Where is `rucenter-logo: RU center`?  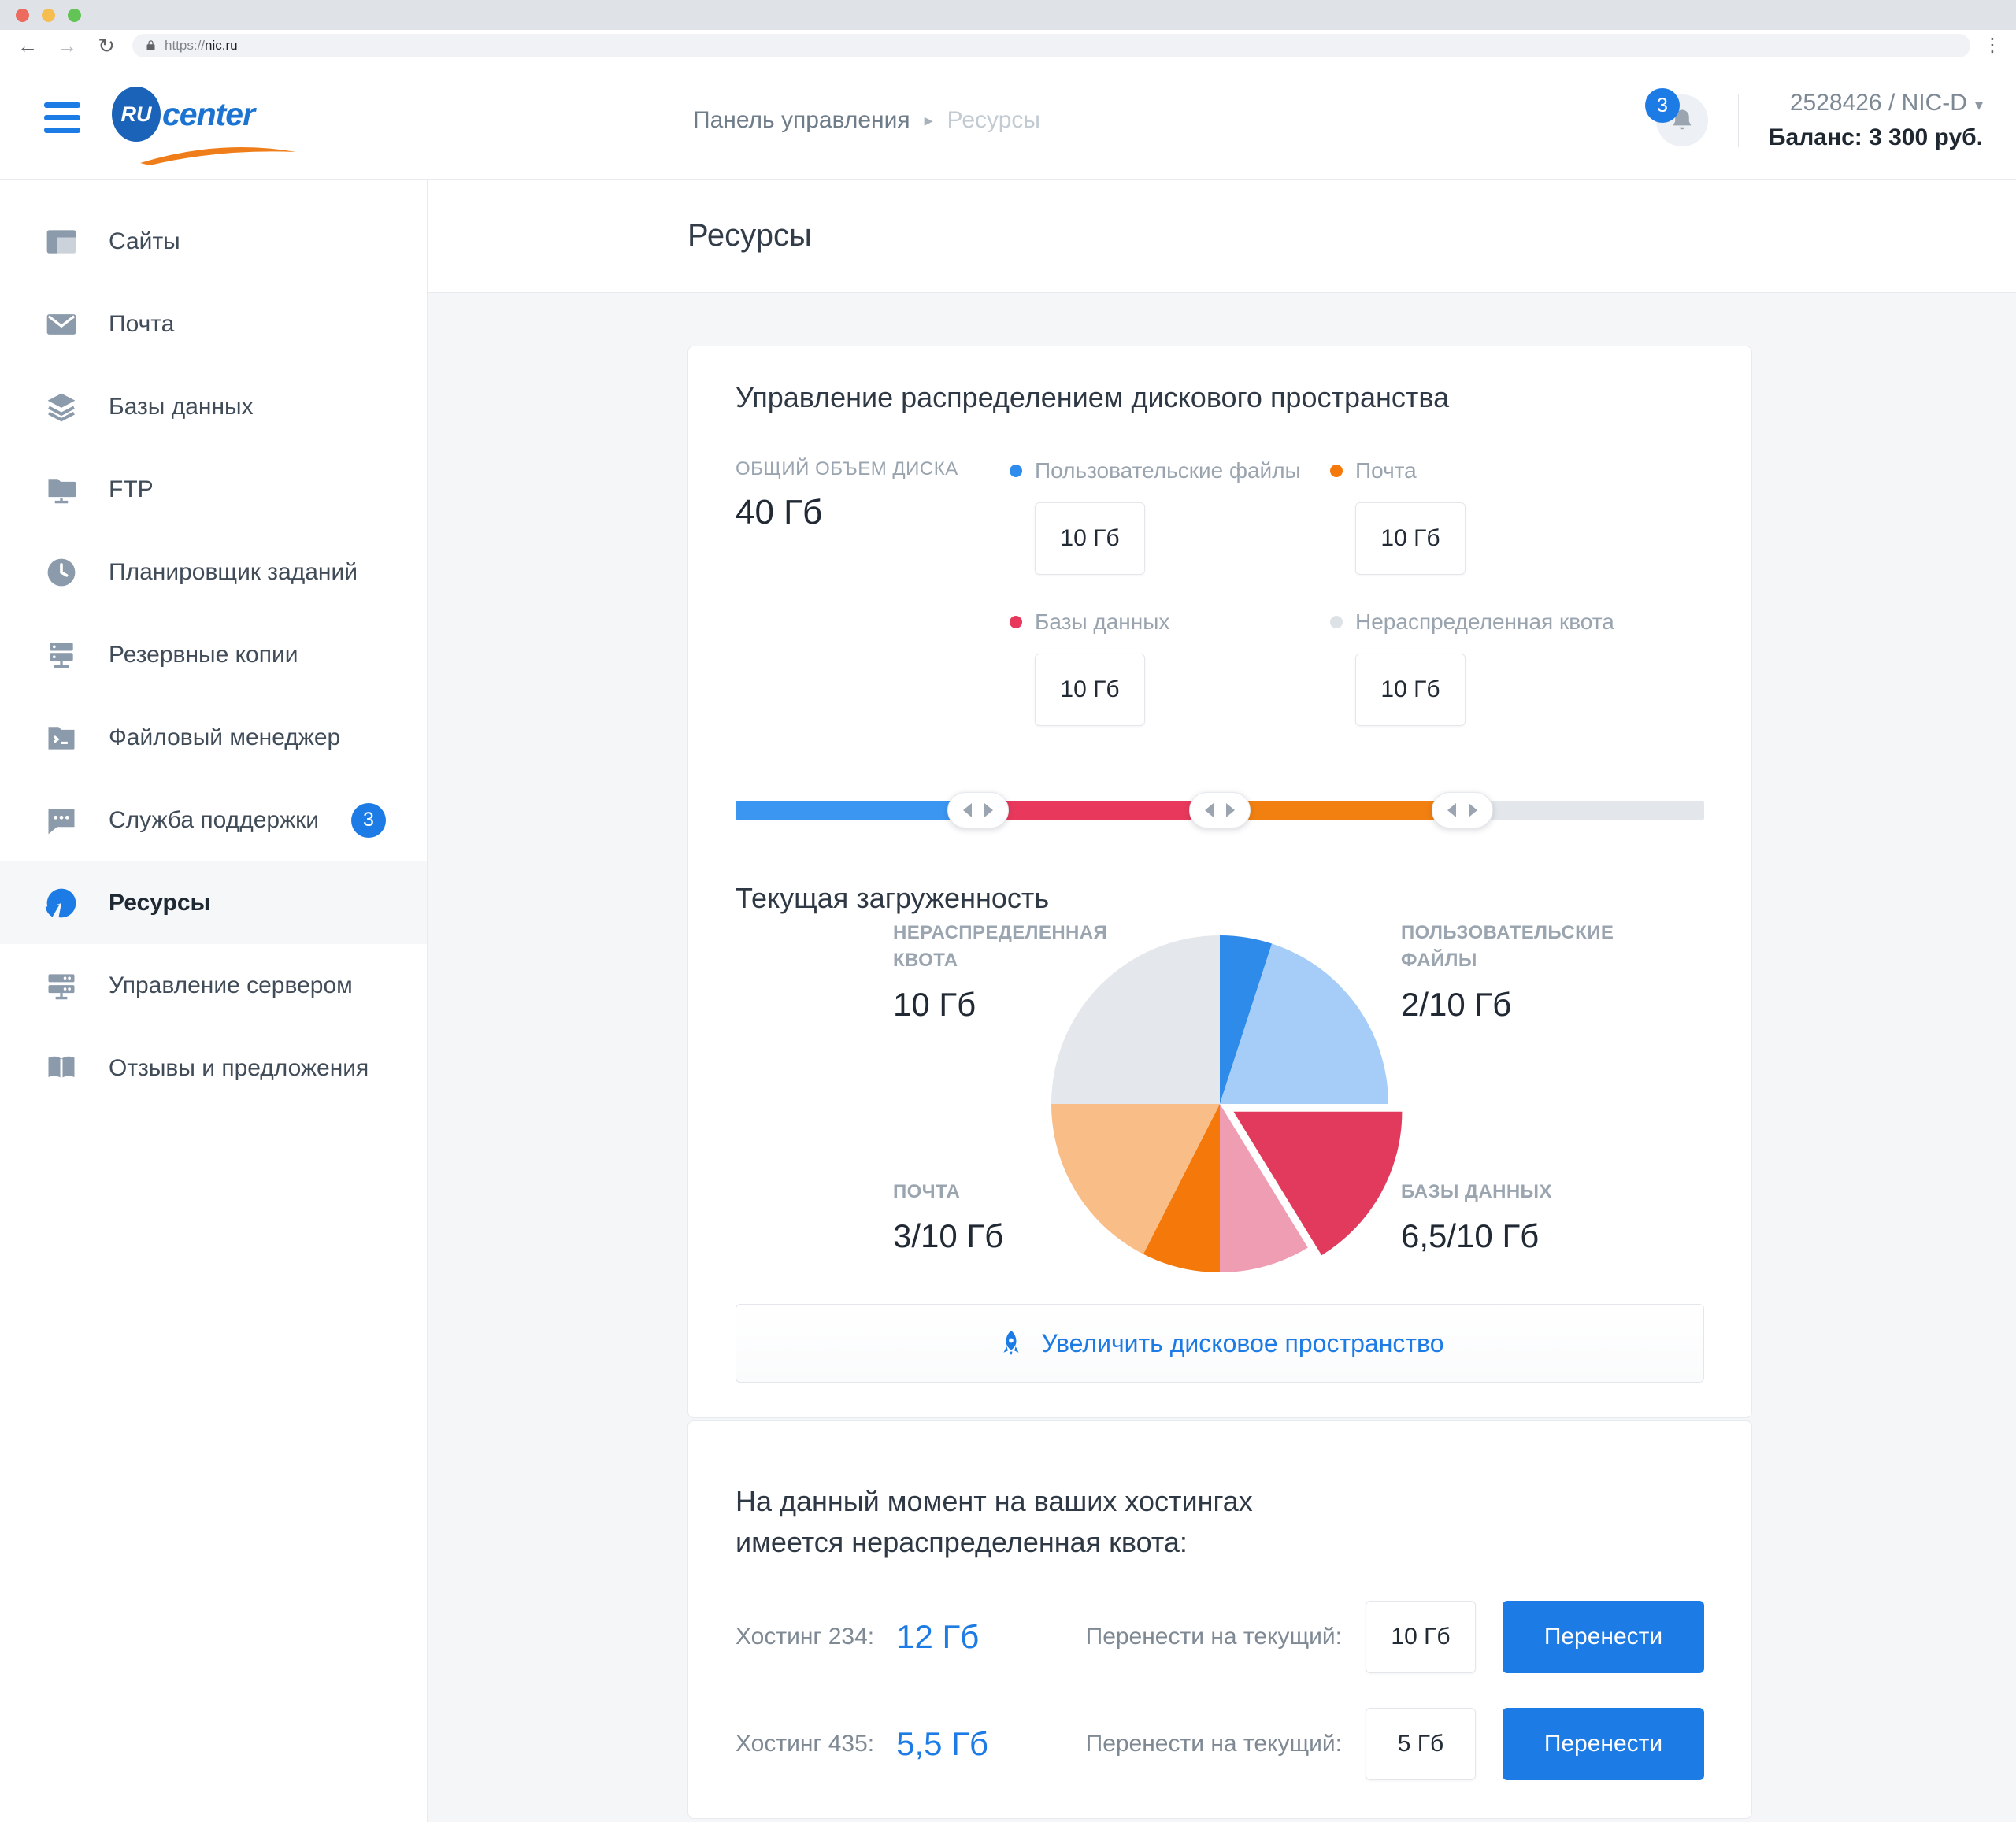 rucenter-logo: RU center is located at coordinates (207, 123).